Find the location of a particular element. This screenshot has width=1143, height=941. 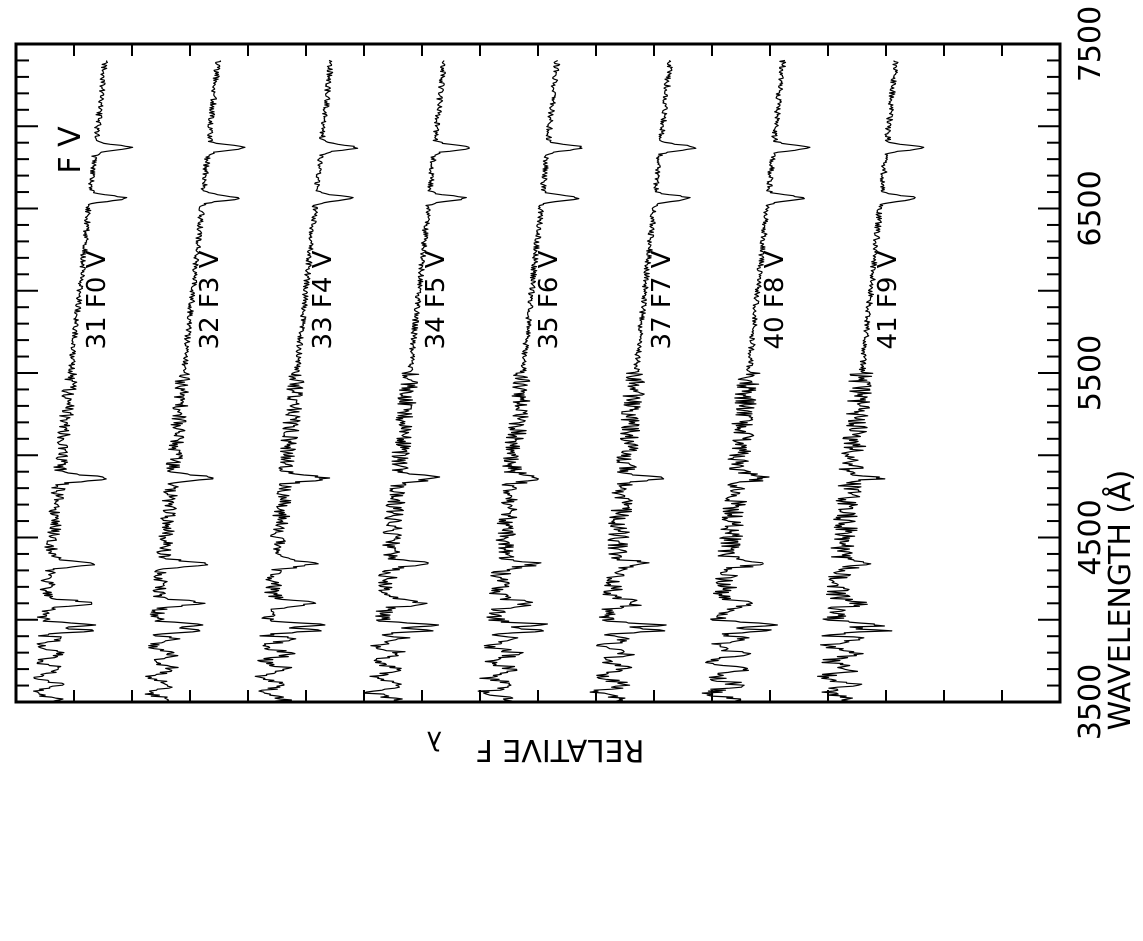

series-label-5: 35 F6 V is located at coordinates (549, 299).